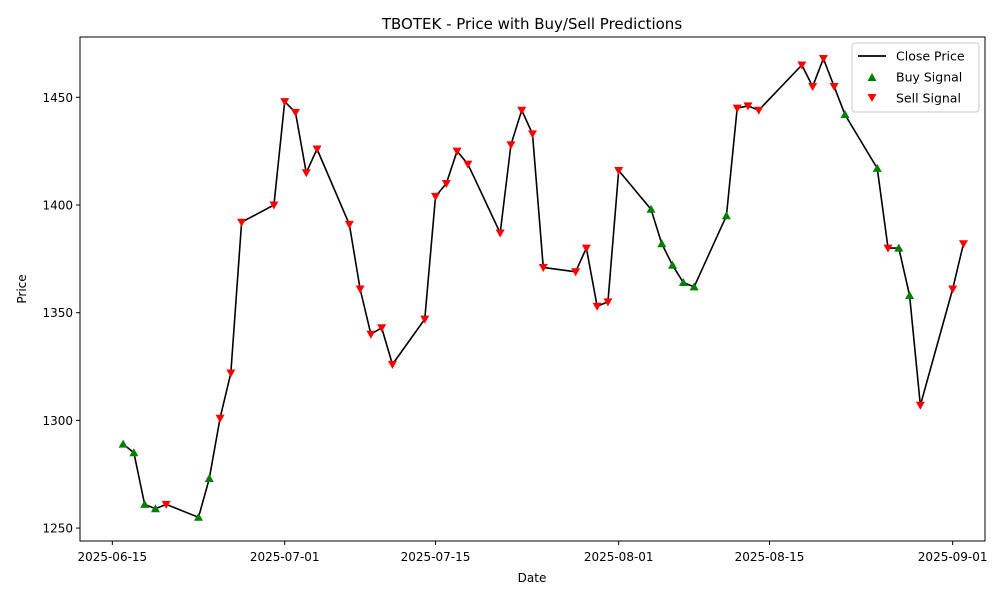  What do you see at coordinates (872, 77) in the screenshot?
I see `legend-buy-swatch` at bounding box center [872, 77].